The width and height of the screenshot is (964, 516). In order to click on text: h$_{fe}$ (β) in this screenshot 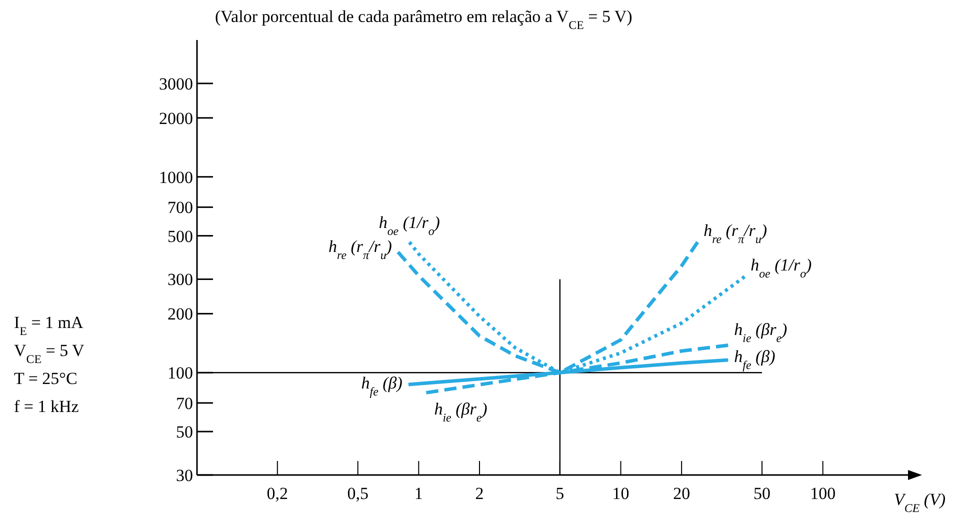, I will do `click(381, 385)`.